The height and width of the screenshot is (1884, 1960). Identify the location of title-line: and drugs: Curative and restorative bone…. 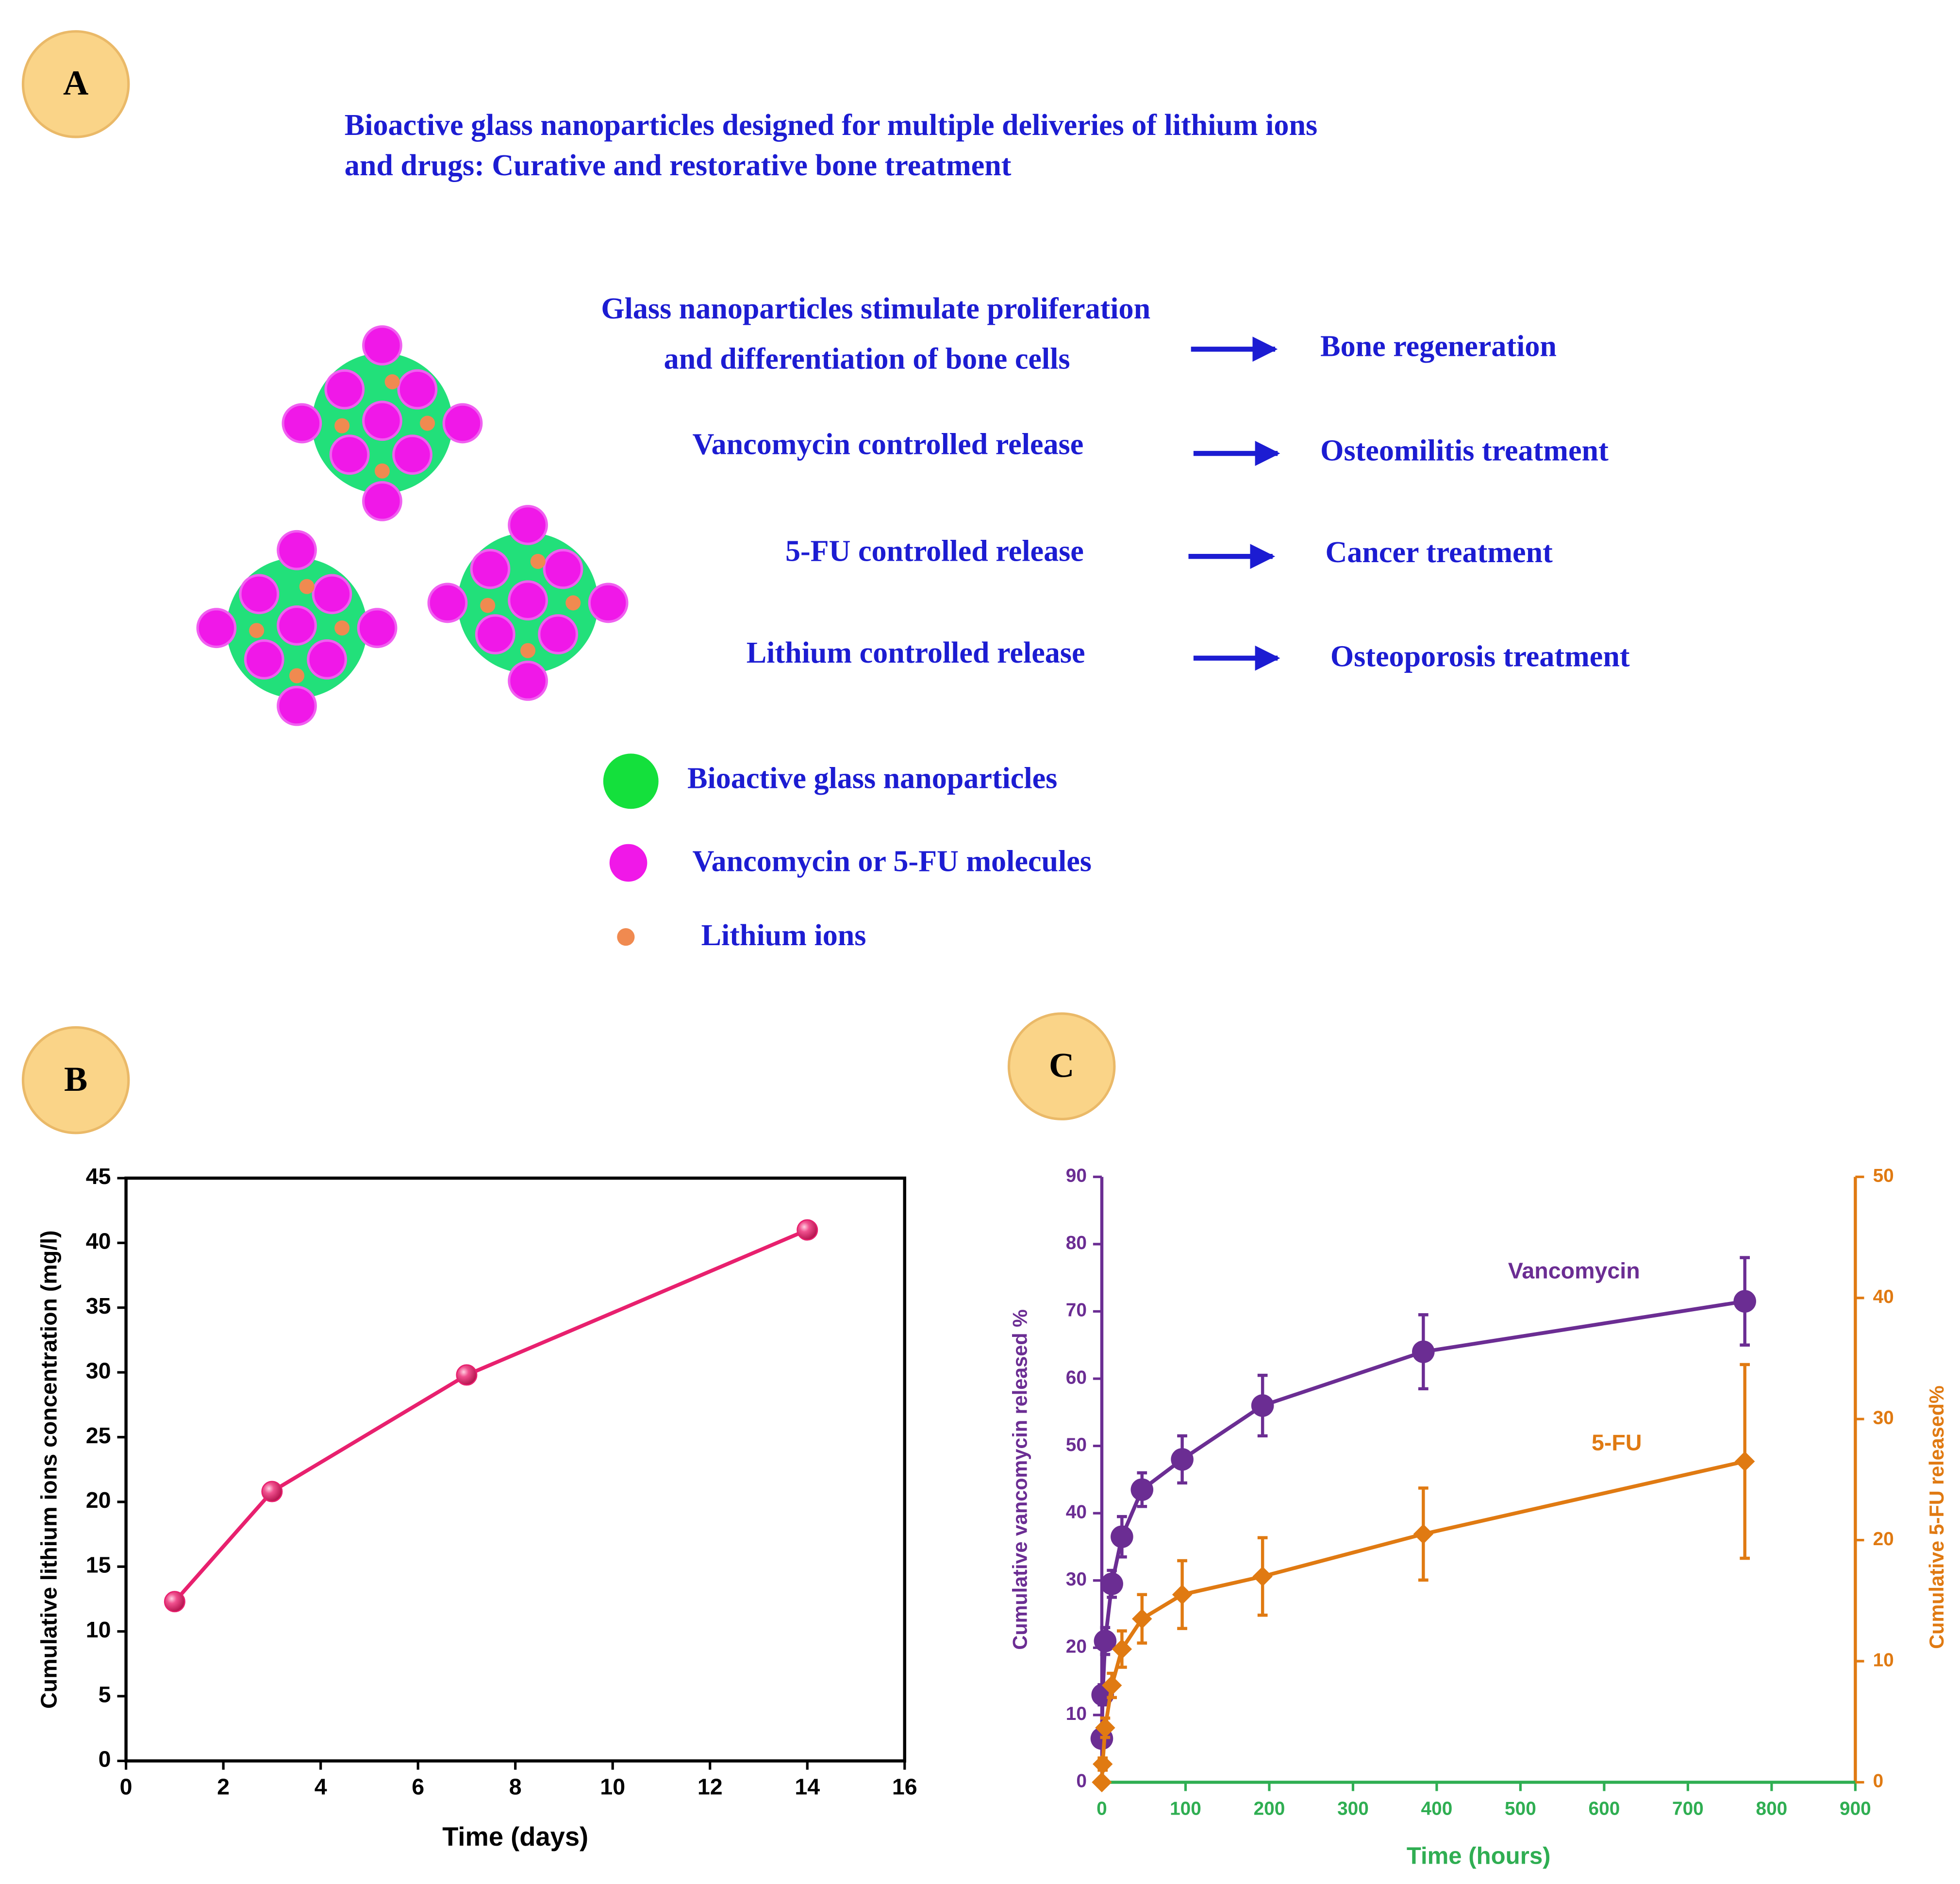
(678, 165).